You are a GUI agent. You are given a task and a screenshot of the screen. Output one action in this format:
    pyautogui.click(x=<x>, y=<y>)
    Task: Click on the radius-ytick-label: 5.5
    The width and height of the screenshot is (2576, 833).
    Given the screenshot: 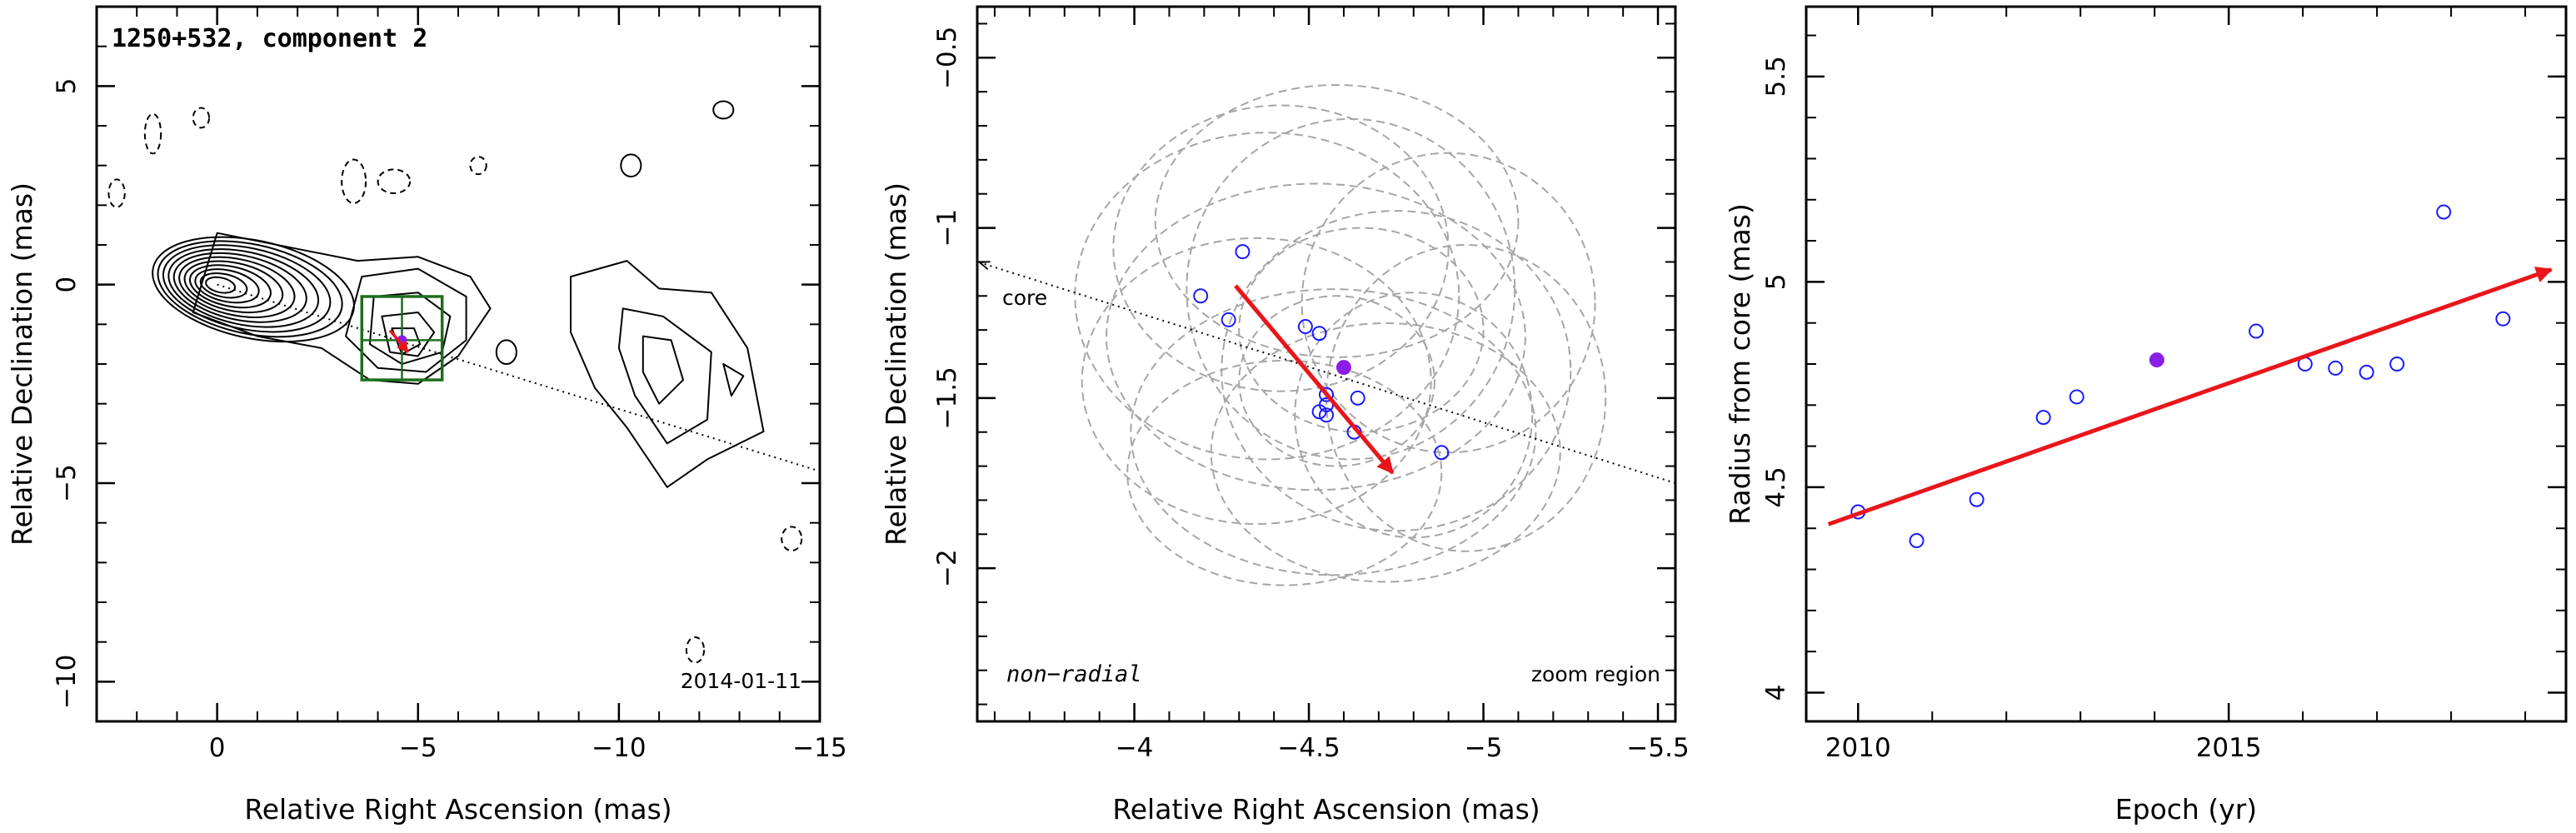 What is the action you would take?
    pyautogui.click(x=1776, y=76)
    